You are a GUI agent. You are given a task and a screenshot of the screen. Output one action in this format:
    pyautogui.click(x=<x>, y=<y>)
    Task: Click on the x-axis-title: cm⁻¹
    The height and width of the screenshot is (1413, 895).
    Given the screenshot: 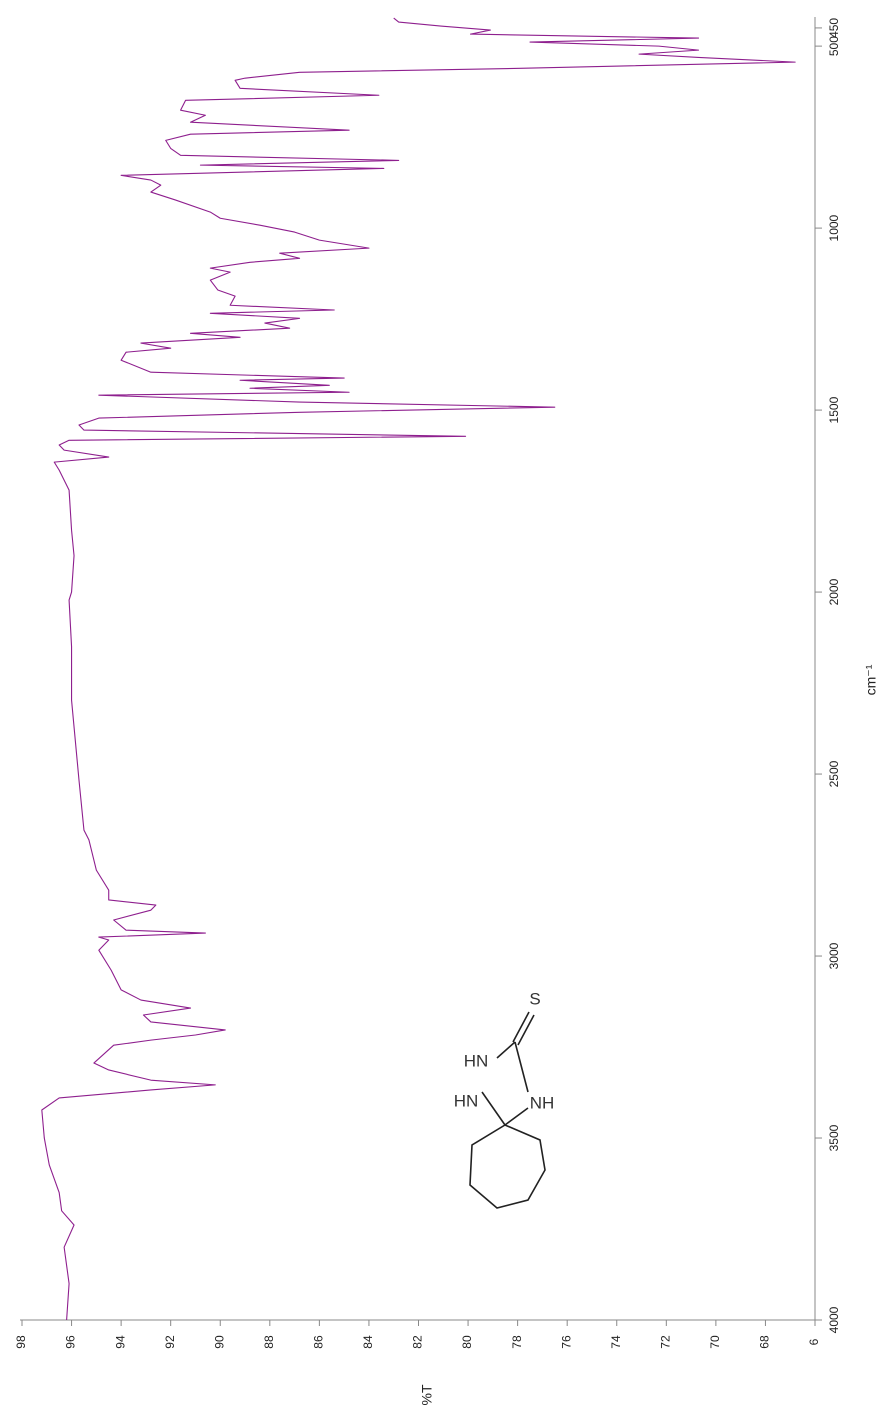 What is the action you would take?
    pyautogui.click(x=871, y=679)
    